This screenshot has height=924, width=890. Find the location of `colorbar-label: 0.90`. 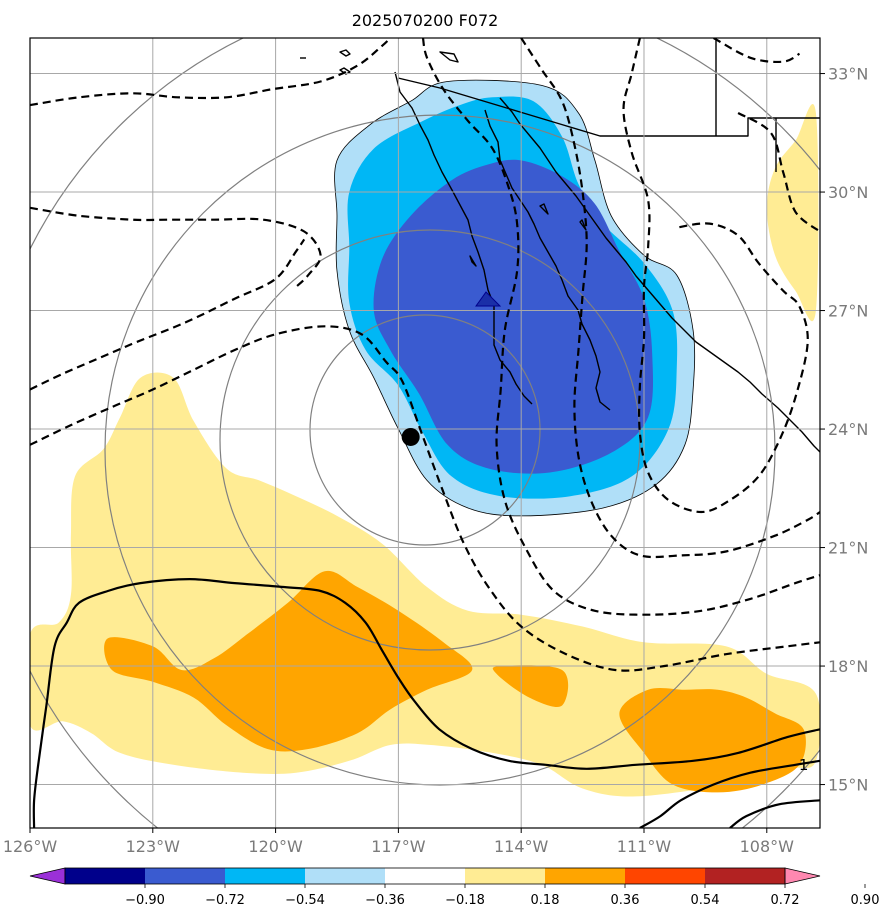

colorbar-label: 0.90 is located at coordinates (865, 900).